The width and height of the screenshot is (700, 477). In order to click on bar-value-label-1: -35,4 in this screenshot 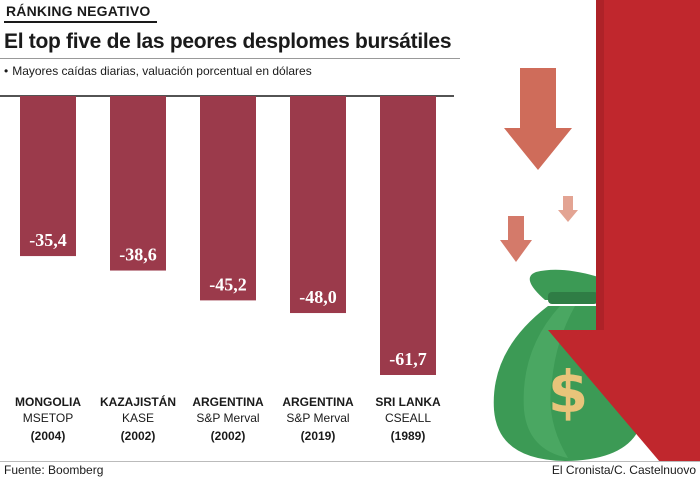, I will do `click(48, 240)`.